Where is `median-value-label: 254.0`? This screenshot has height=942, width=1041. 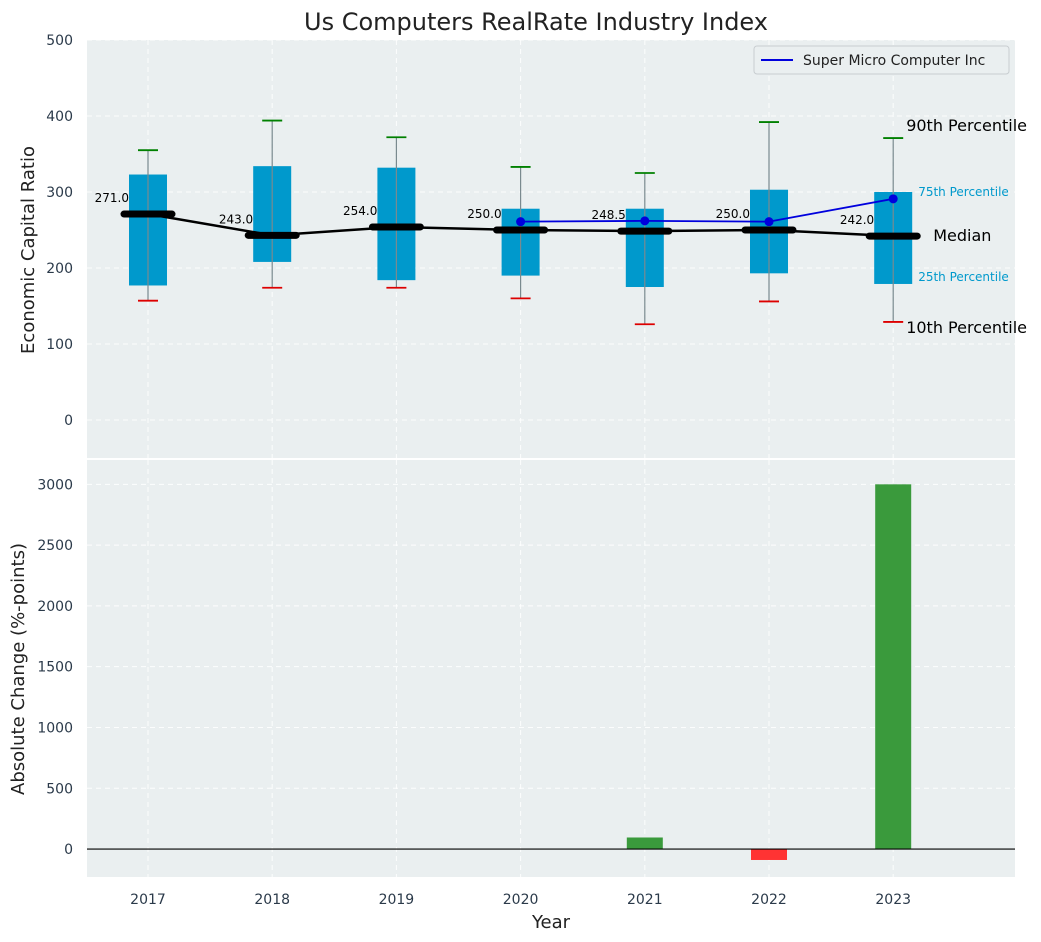
median-value-label: 254.0 is located at coordinates (360, 211).